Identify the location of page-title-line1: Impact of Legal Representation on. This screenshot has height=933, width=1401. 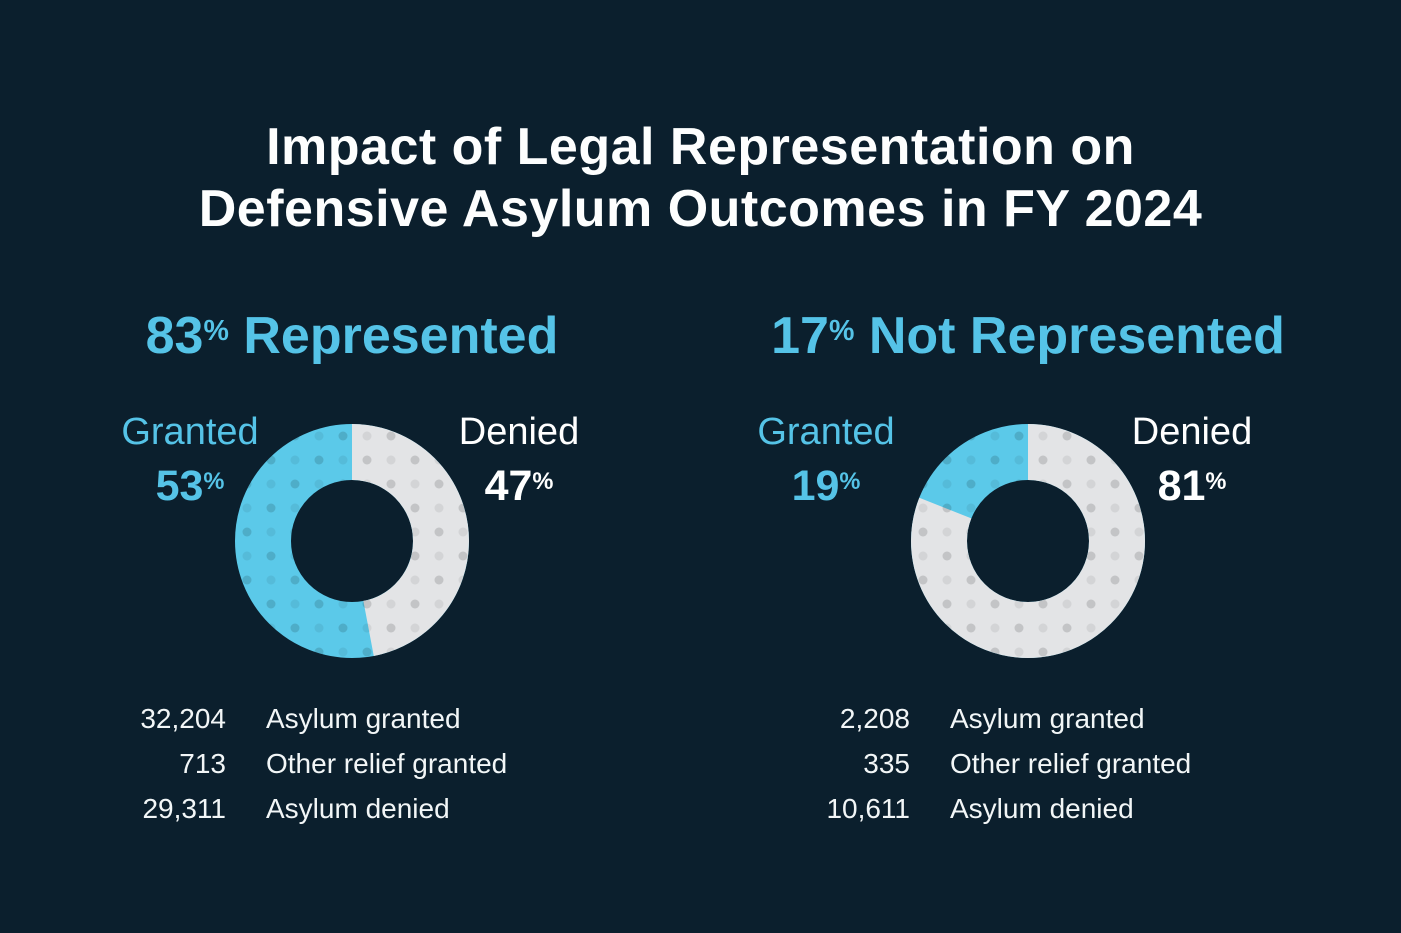
(700, 147).